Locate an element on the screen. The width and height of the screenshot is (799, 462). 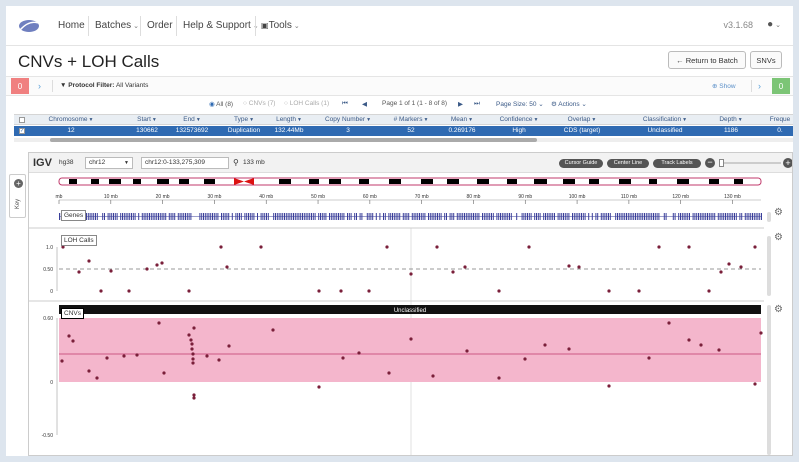
nav-order: Order is located at coordinates (160, 25).